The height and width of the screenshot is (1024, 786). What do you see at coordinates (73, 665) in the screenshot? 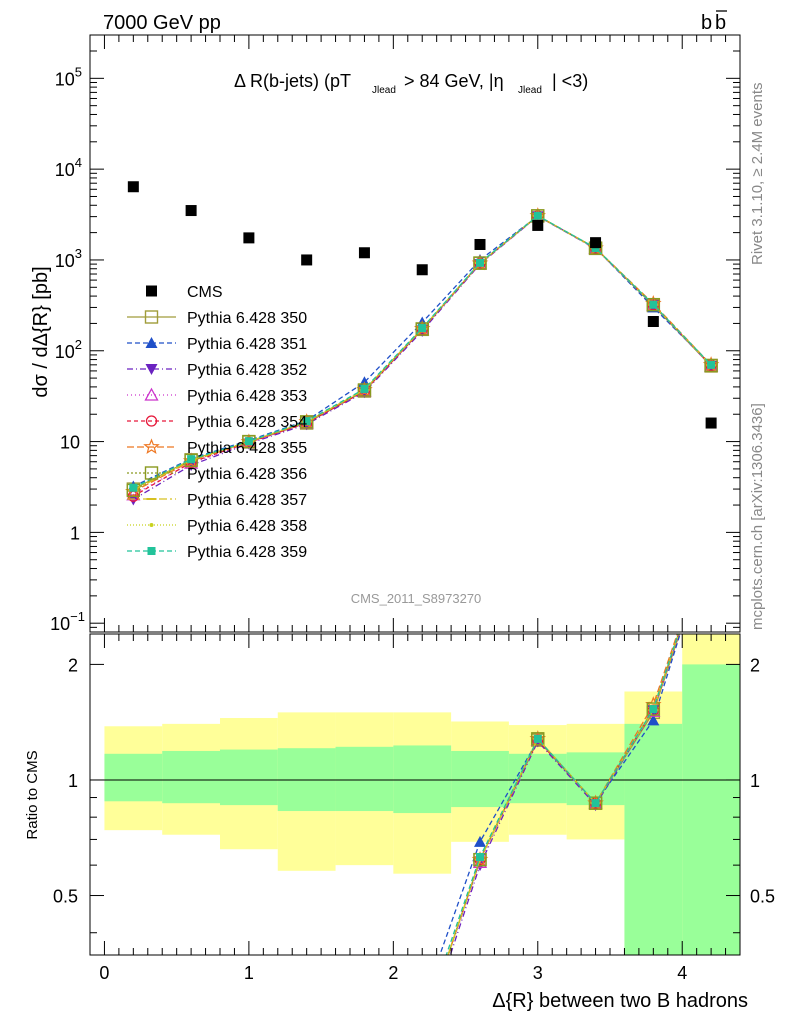
I see `ratio-y-tick-label: 2` at bounding box center [73, 665].